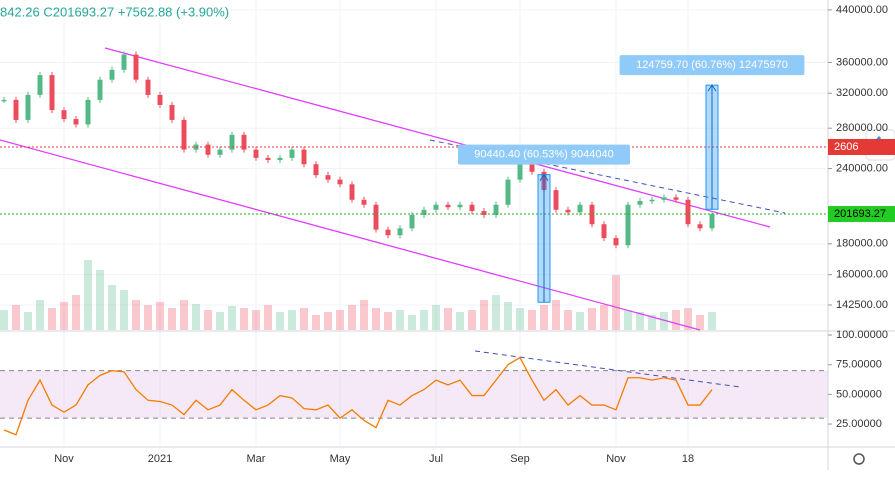 The image size is (895, 481). What do you see at coordinates (862, 275) in the screenshot?
I see `y-tick-label: 160000.00` at bounding box center [862, 275].